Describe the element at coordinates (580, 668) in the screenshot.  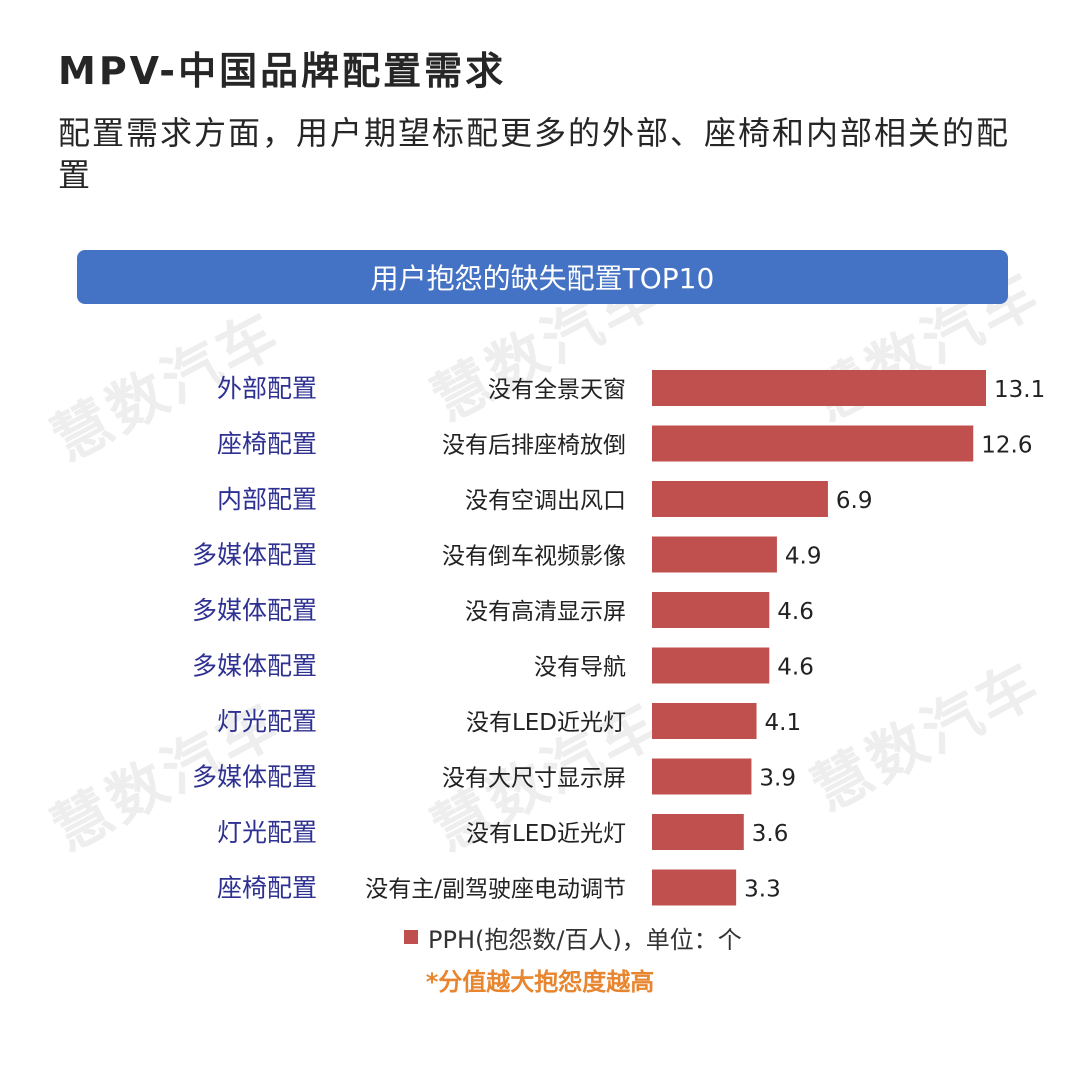
I see `category-label: 没有导航` at that location.